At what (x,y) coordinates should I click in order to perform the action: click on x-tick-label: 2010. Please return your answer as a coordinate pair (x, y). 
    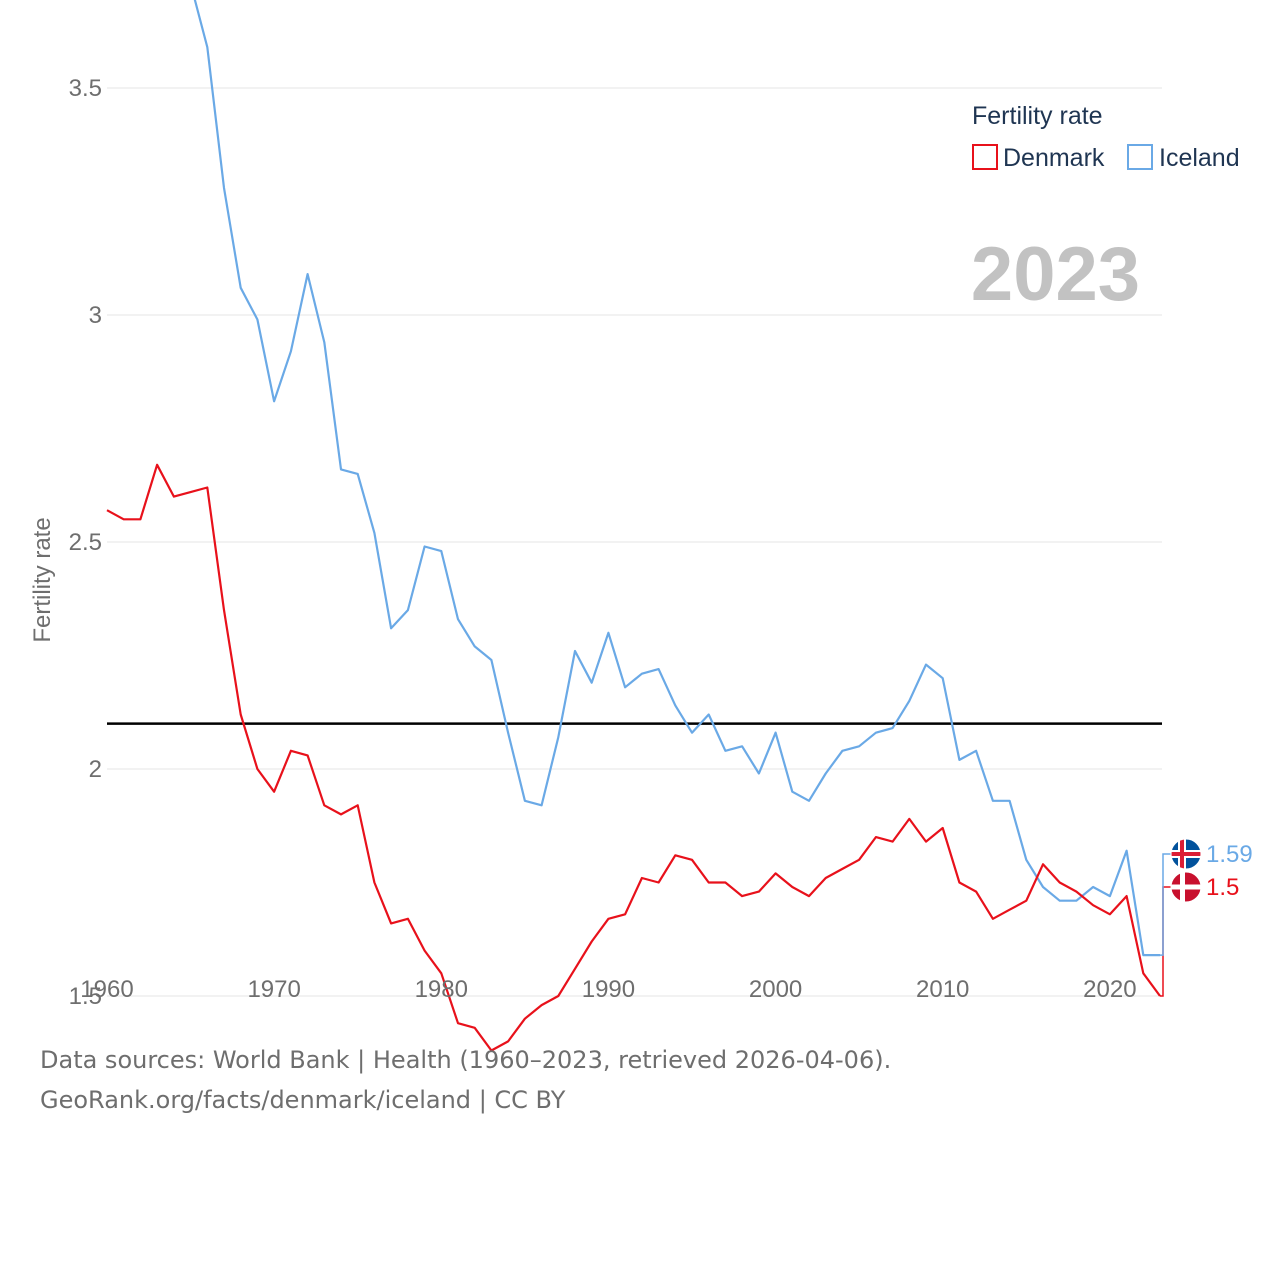
    Looking at the image, I should click on (942, 989).